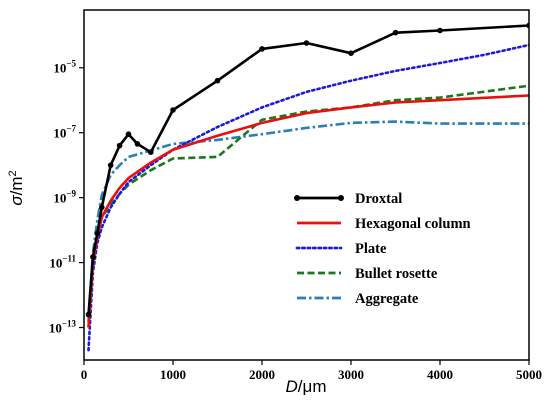 The image size is (550, 406). Describe the element at coordinates (312, 386) in the screenshot. I see `x-axis-label-rest: /μm` at that location.